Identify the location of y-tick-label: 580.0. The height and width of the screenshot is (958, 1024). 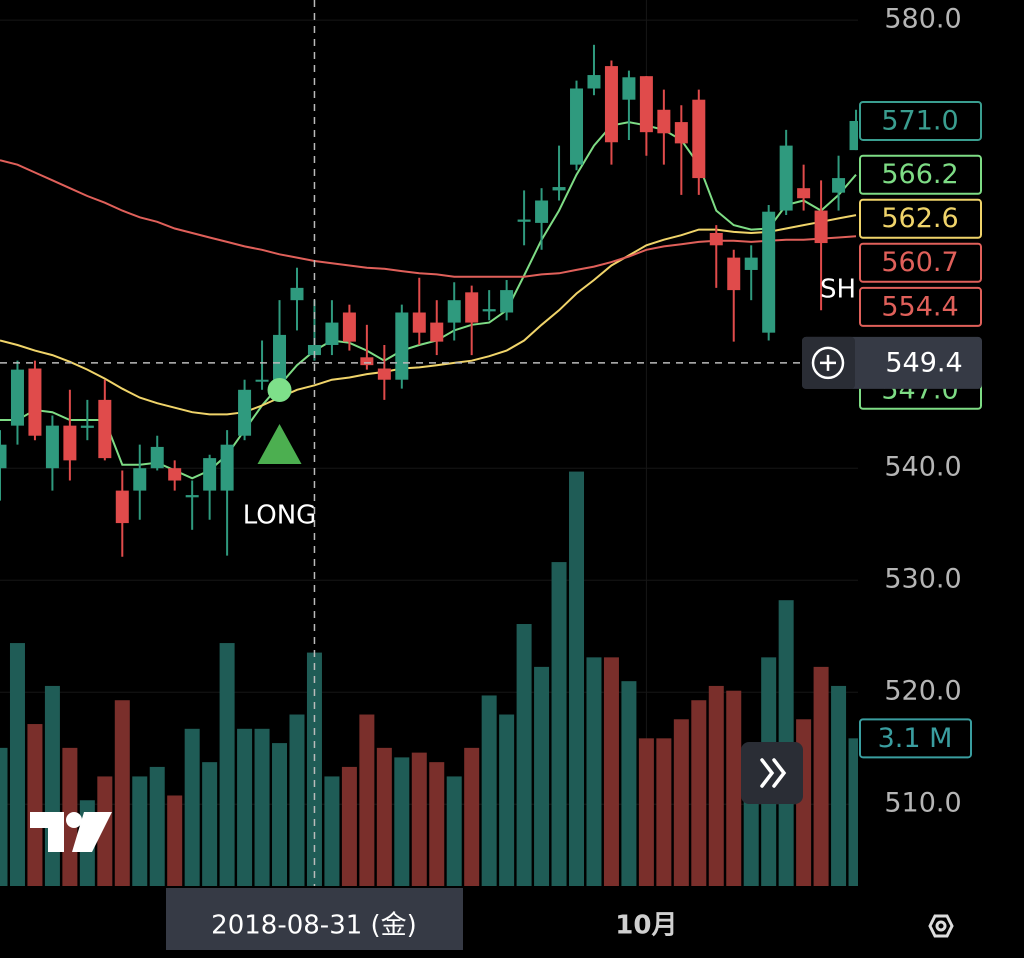
(922, 19).